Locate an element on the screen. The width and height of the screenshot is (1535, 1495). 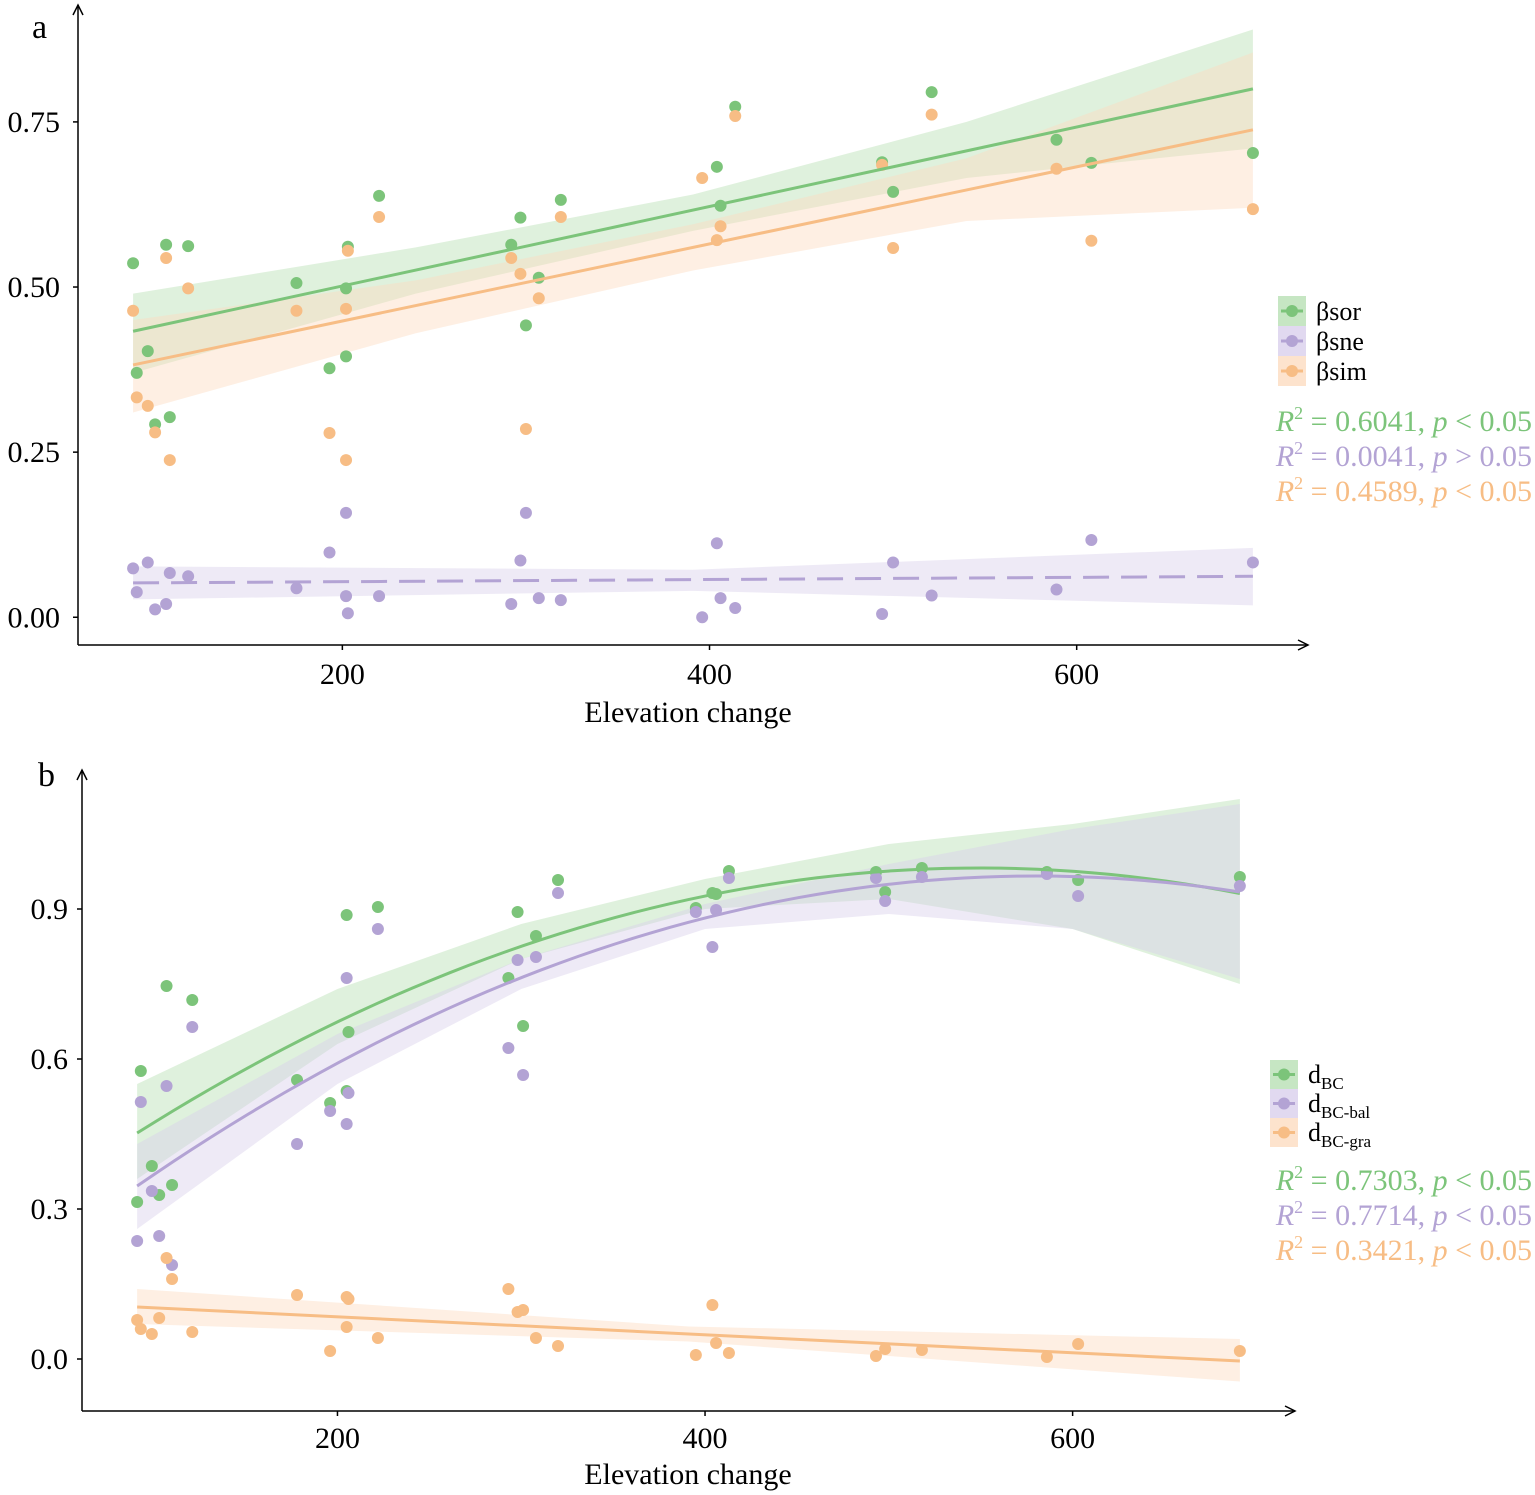
y-tick-label: 0.75 is located at coordinates (34, 122).